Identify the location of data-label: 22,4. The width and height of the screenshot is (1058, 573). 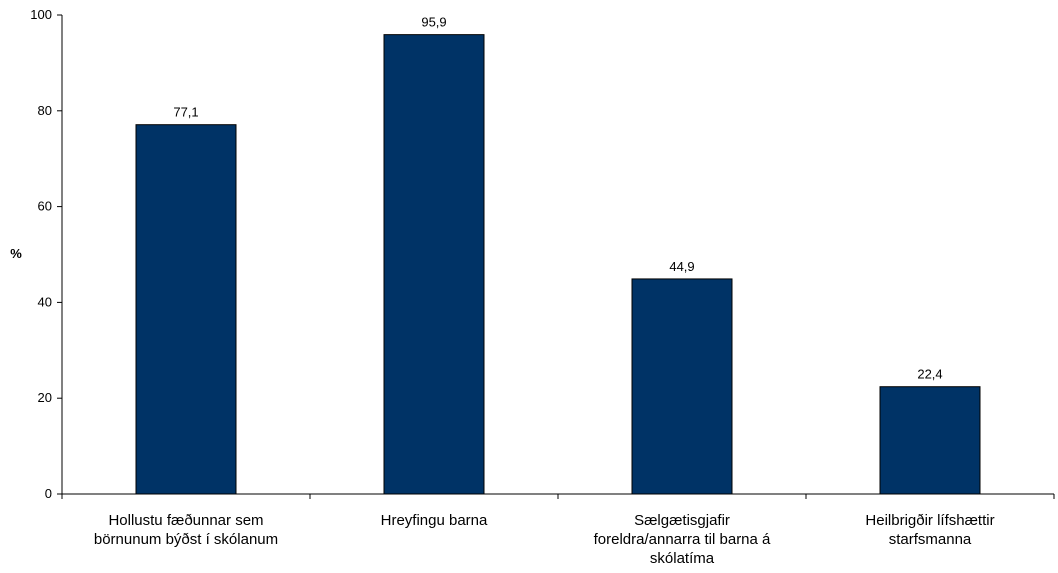
(929, 374).